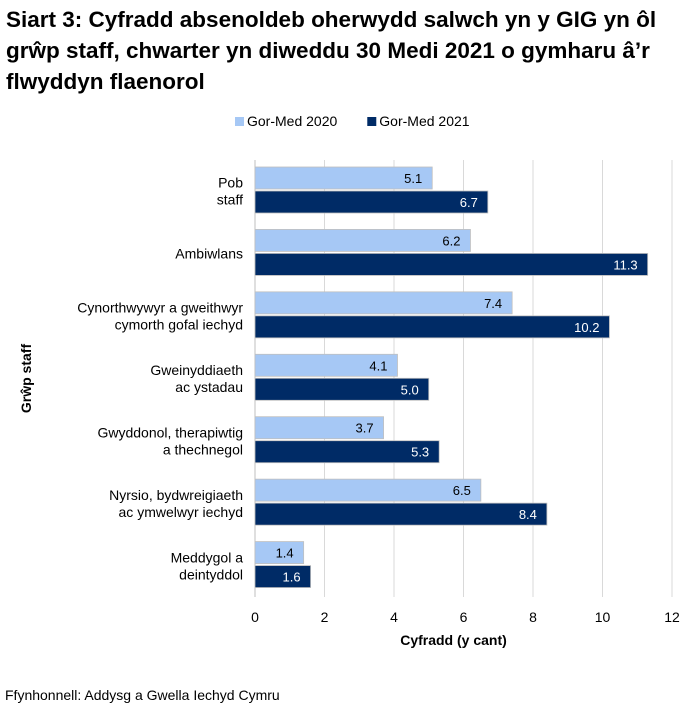 The height and width of the screenshot is (716, 688). Describe the element at coordinates (586, 327) in the screenshot. I see `data-label: 10.2` at that location.